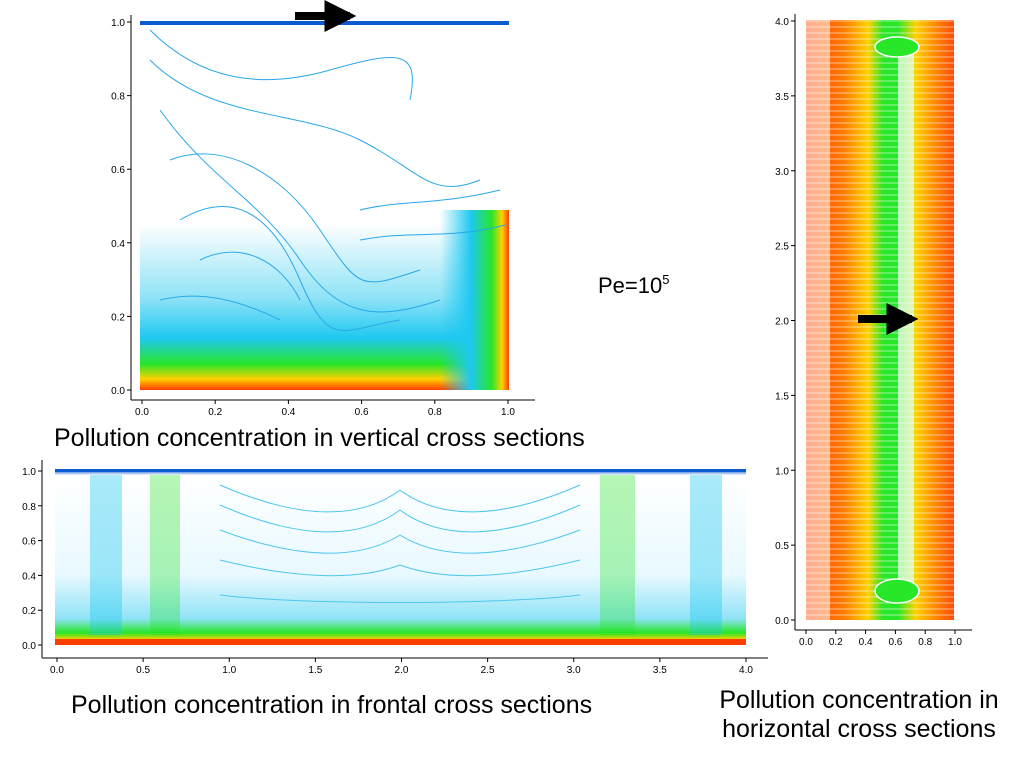 The height and width of the screenshot is (768, 1024). I want to click on horizontal-y-tick-label: 3.0, so click(782, 172).